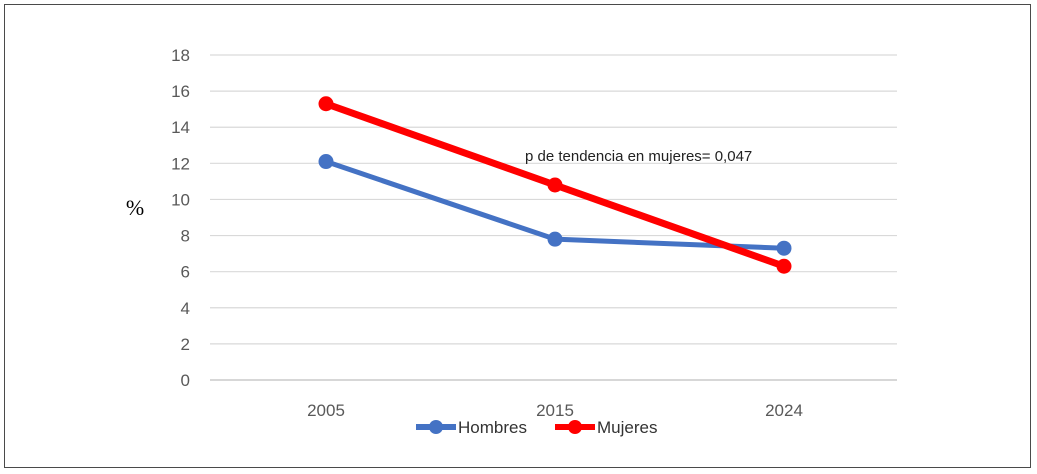 Image resolution: width=1037 pixels, height=474 pixels. Describe the element at coordinates (638, 156) in the screenshot. I see `trend-annotation: p de tendencia en mujeres= 0,047` at that location.